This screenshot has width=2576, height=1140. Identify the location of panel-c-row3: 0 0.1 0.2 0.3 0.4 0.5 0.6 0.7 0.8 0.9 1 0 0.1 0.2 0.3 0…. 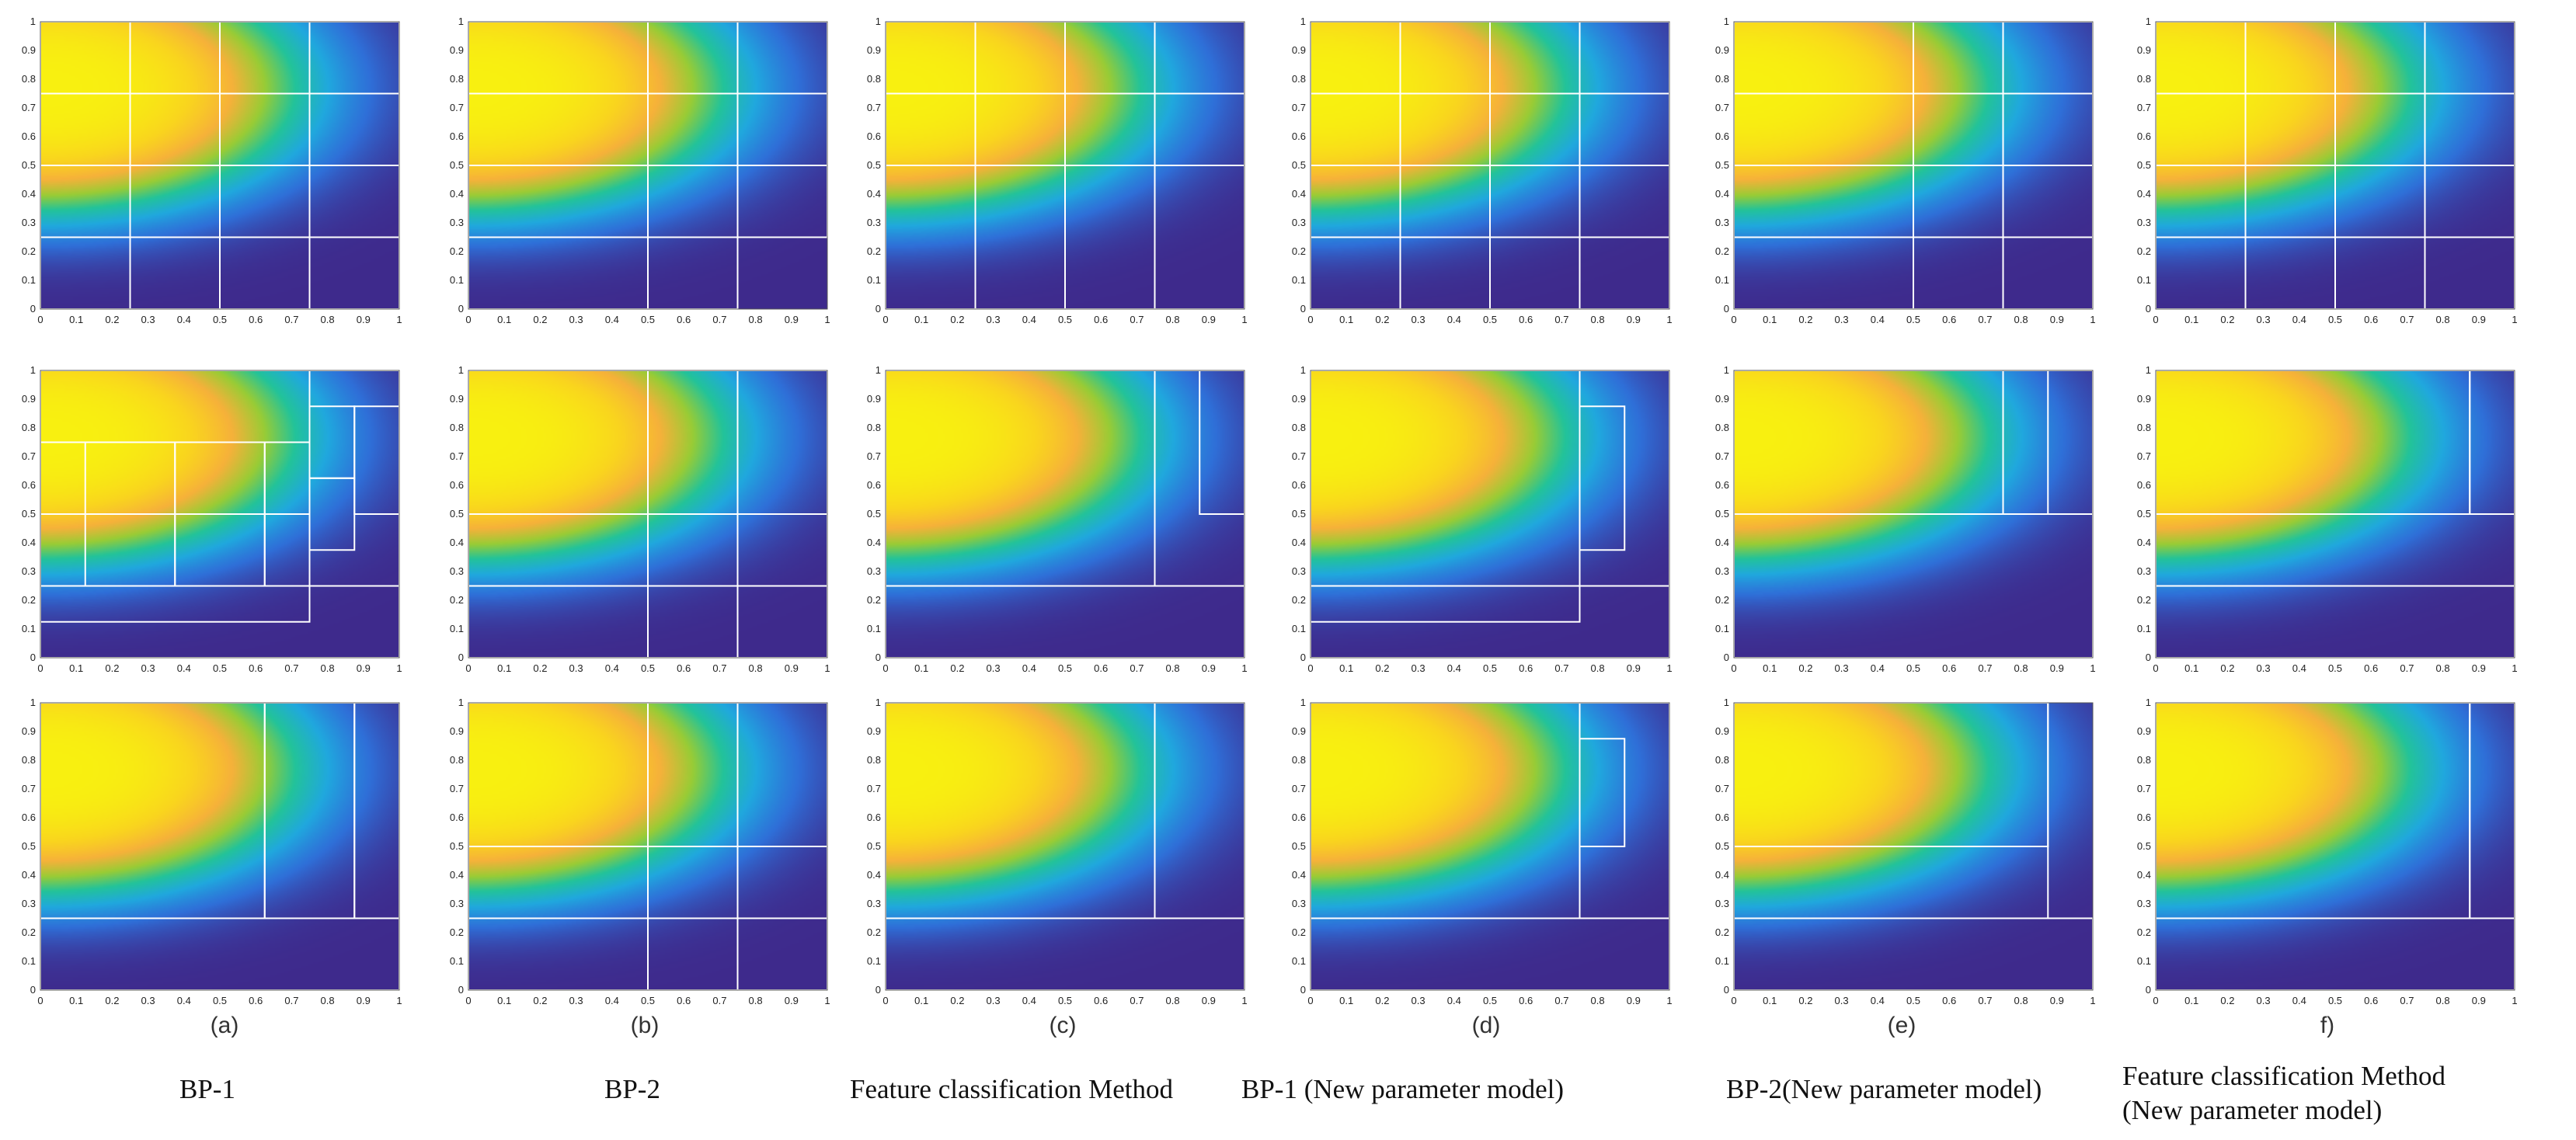
(1057, 852).